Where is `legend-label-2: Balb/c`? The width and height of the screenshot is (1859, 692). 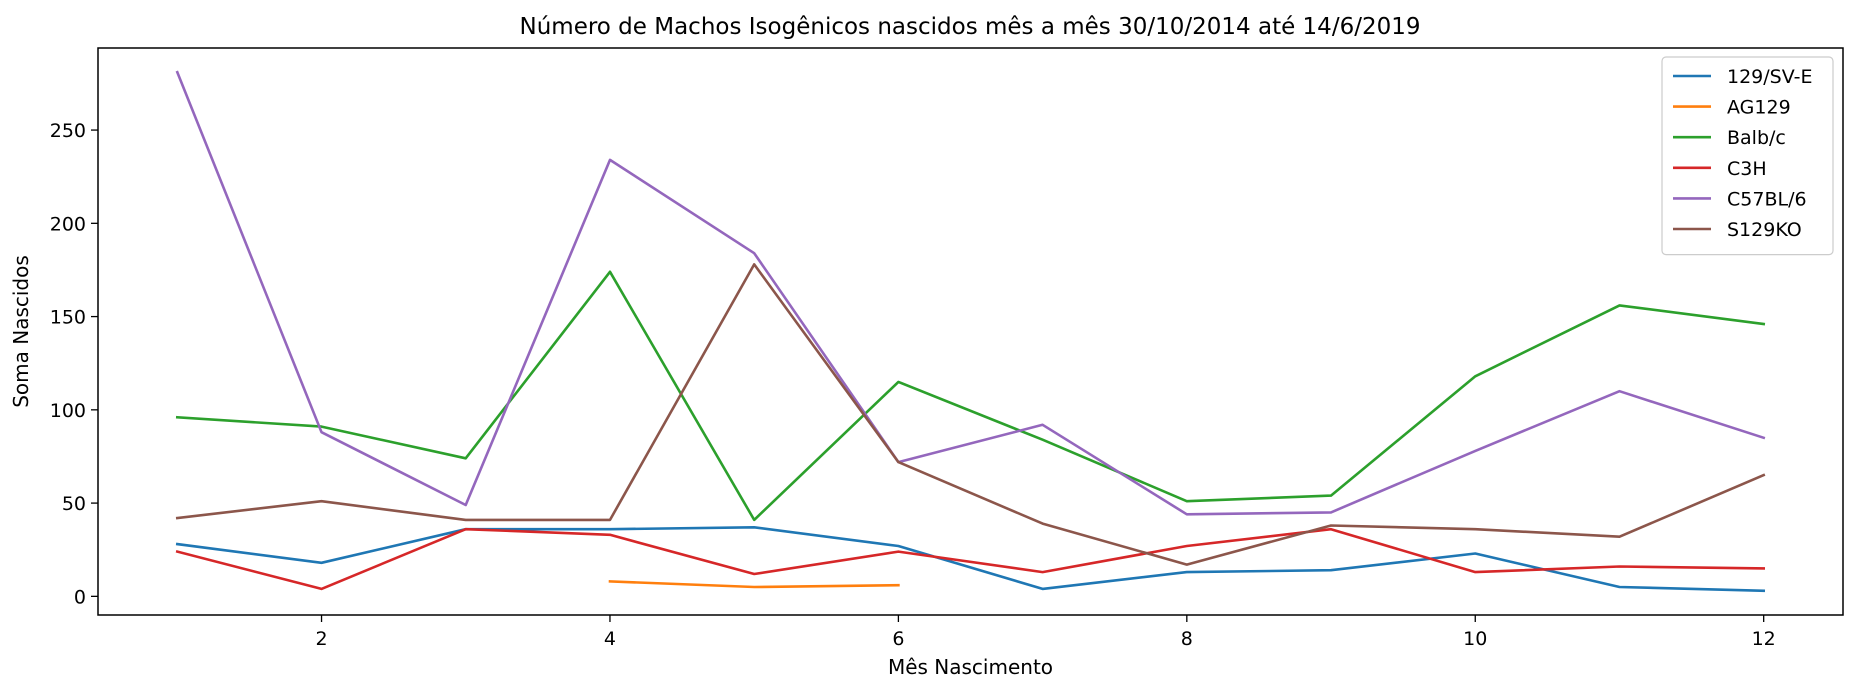 legend-label-2: Balb/c is located at coordinates (1756, 138).